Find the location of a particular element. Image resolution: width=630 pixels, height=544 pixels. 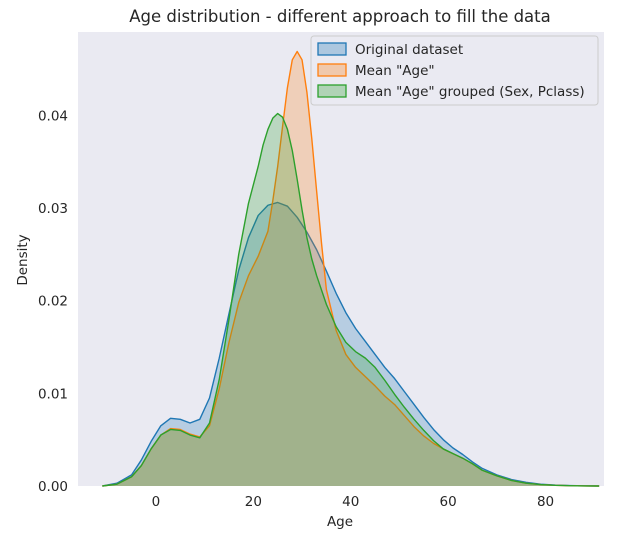

x-axis-label: Age is located at coordinates (340, 522).